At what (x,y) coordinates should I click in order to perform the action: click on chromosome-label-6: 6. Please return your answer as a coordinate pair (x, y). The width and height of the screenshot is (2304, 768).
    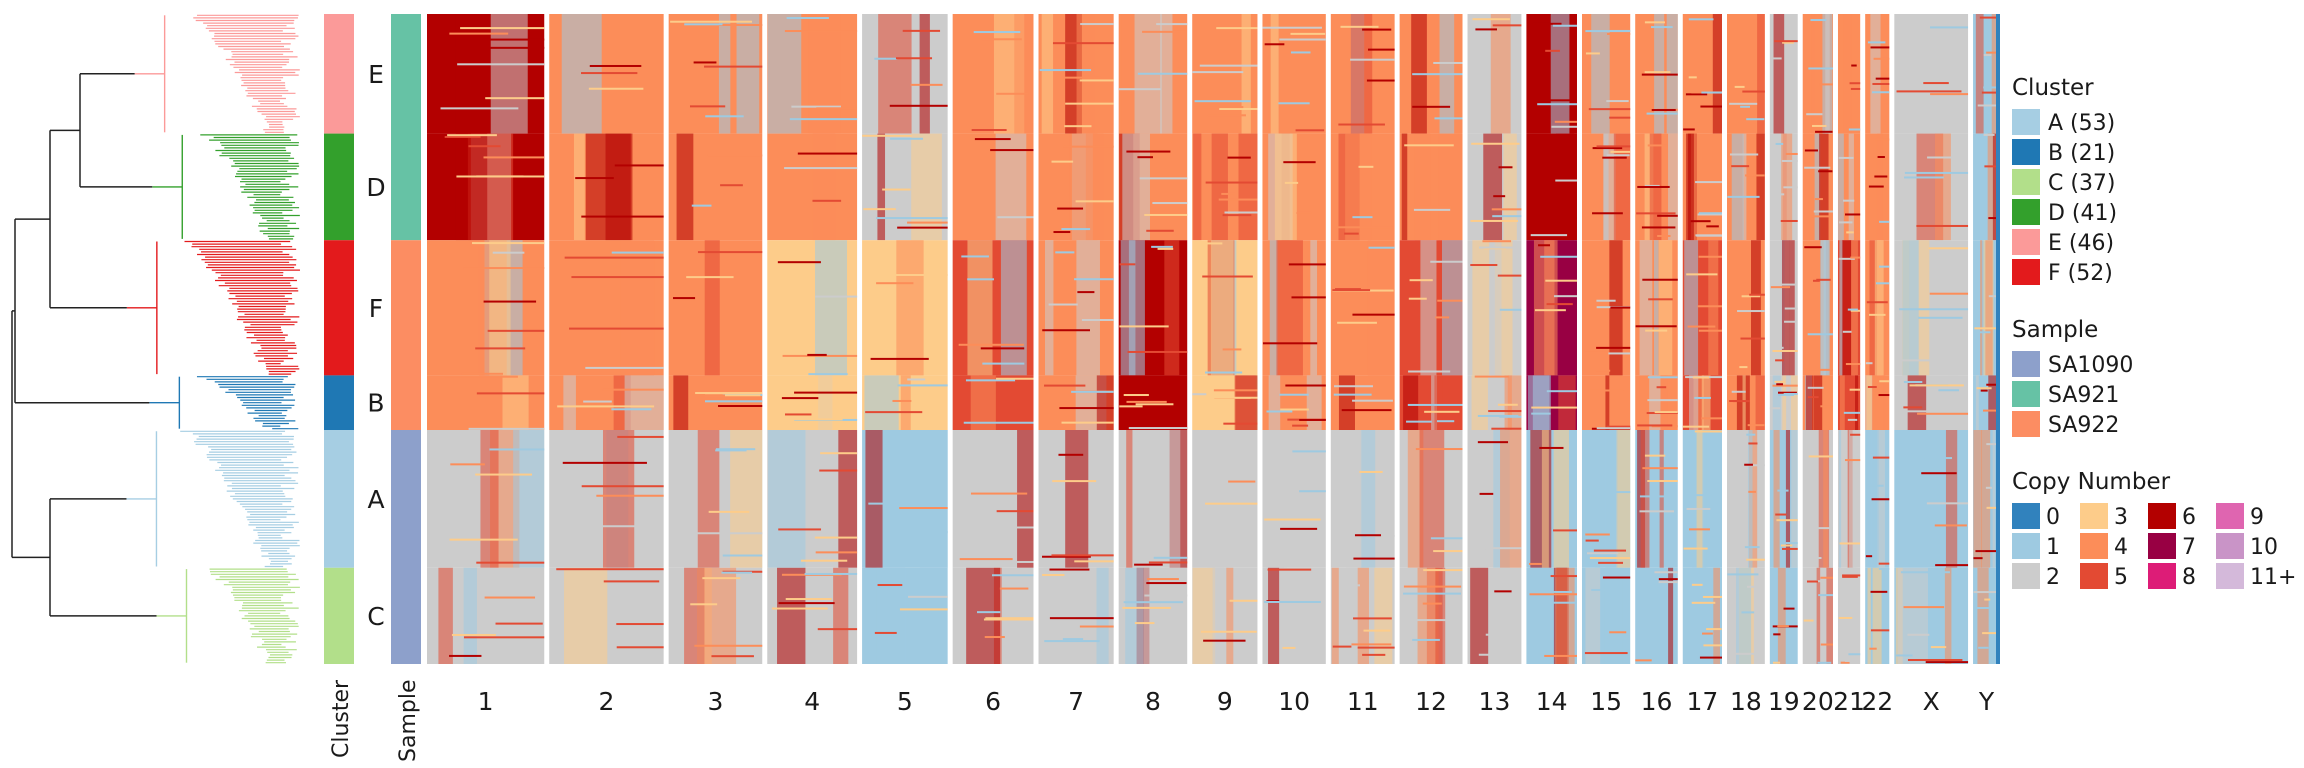
    Looking at the image, I should click on (993, 701).